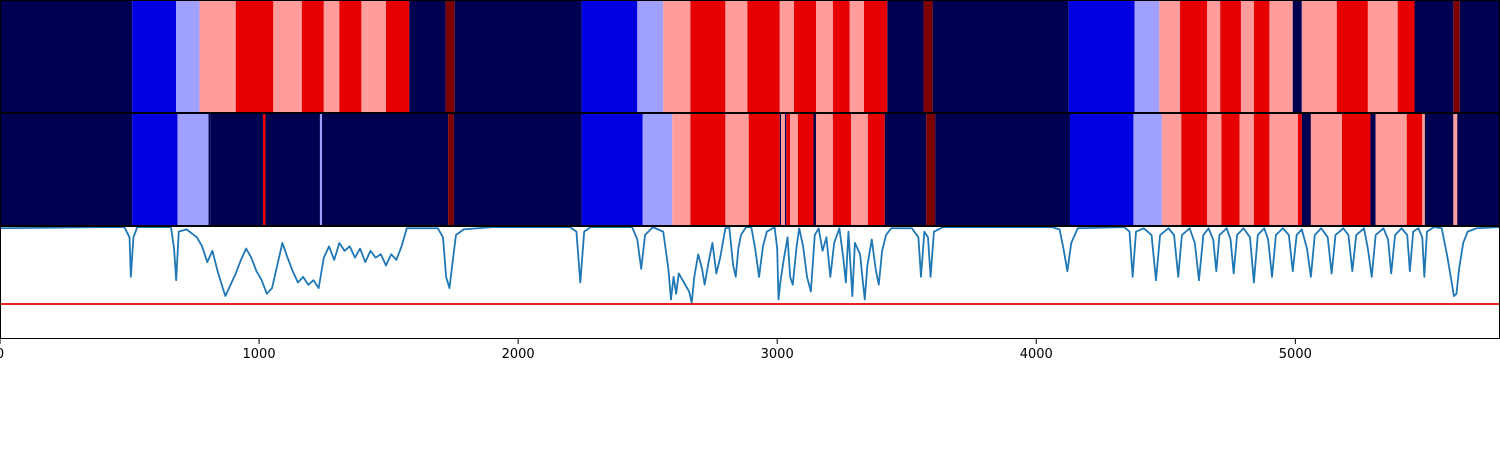  Describe the element at coordinates (2, 354) in the screenshot. I see `x-tick-label: 0` at that location.